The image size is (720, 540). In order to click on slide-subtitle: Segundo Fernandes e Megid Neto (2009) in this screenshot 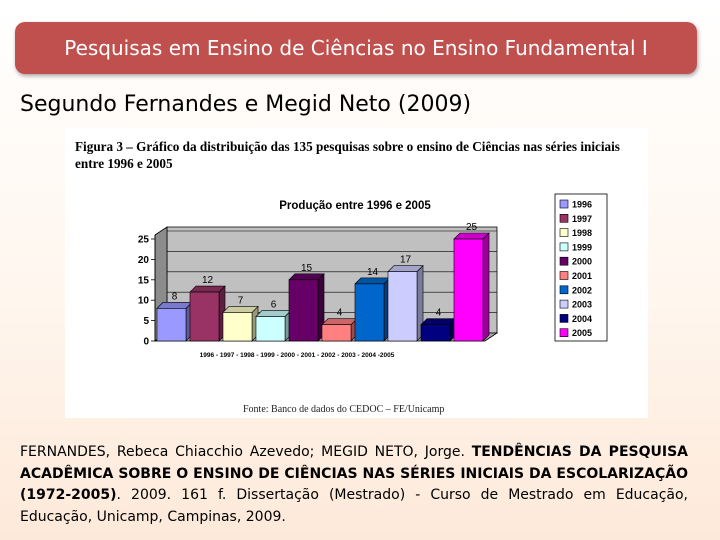, I will do `click(246, 104)`.